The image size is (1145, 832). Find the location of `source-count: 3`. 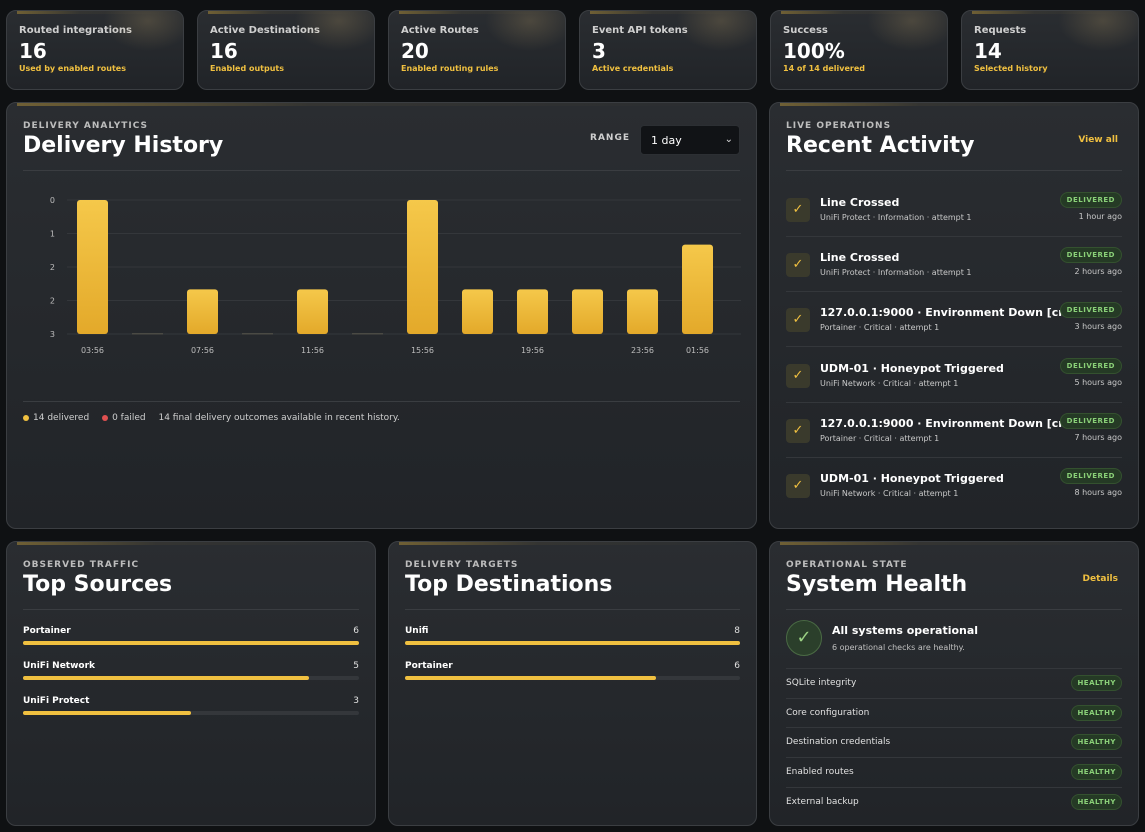

source-count: 3 is located at coordinates (356, 701).